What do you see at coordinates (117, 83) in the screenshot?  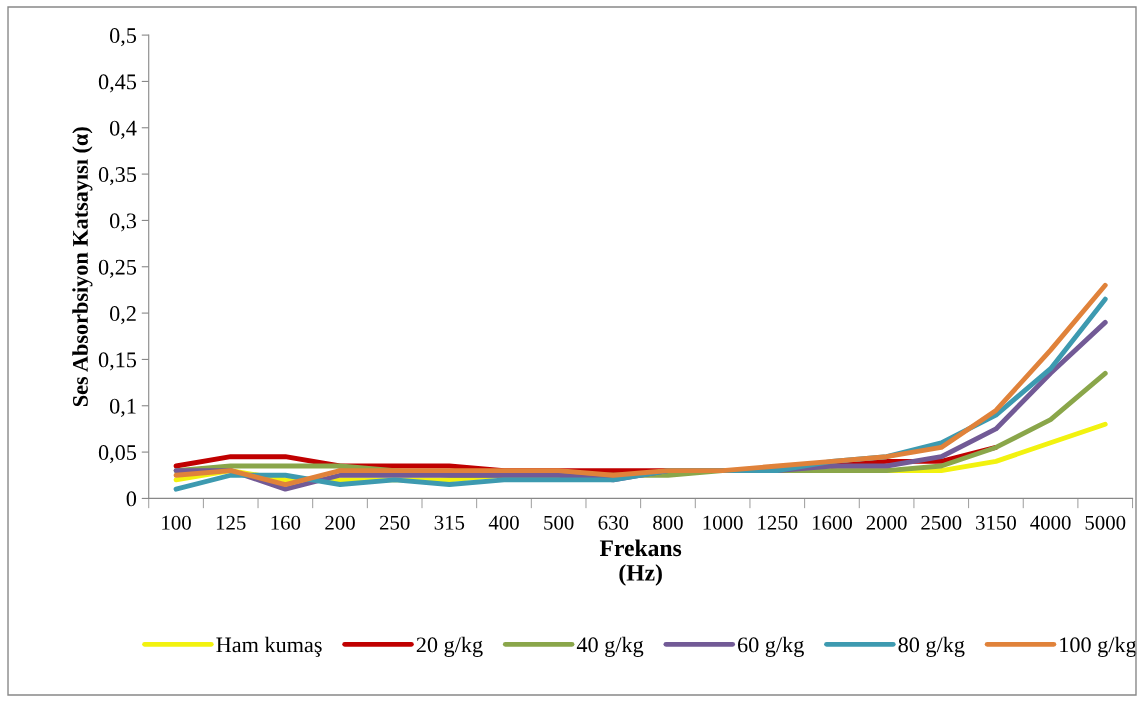 I see `y-tick-label: 0,45` at bounding box center [117, 83].